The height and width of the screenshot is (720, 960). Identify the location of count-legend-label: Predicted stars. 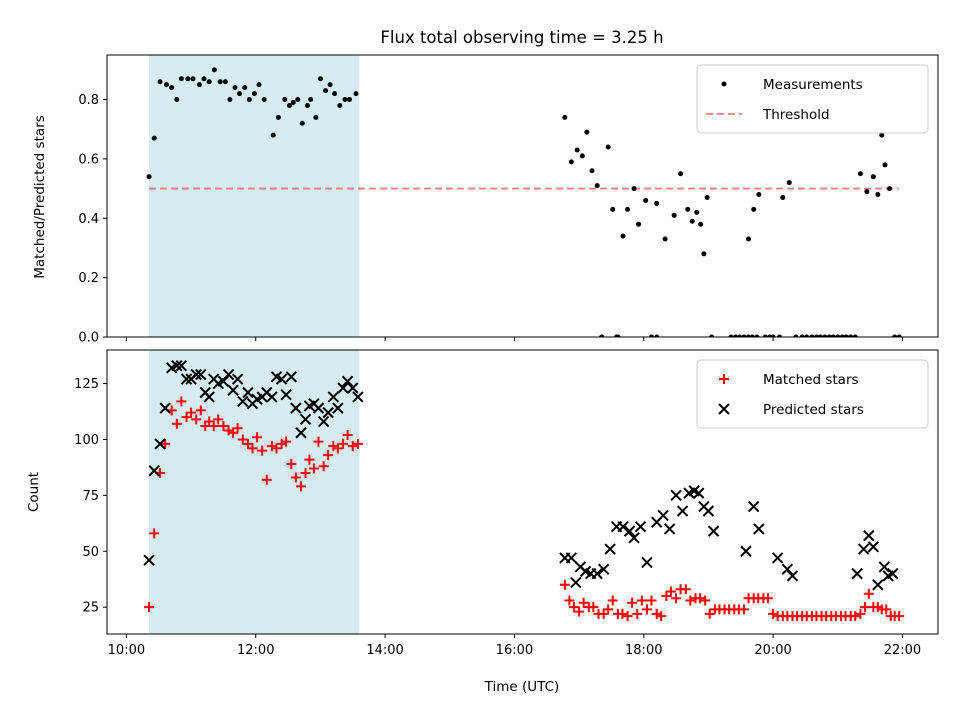
(813, 410).